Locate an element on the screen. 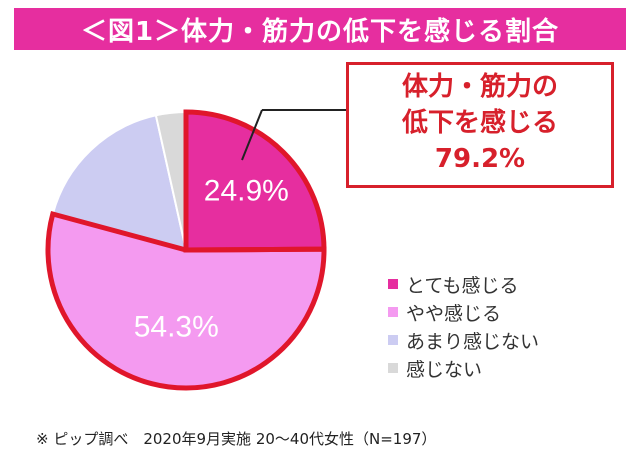 Image resolution: width=640 pixels, height=464 pixels. legend-item: とても感じる is located at coordinates (463, 284).